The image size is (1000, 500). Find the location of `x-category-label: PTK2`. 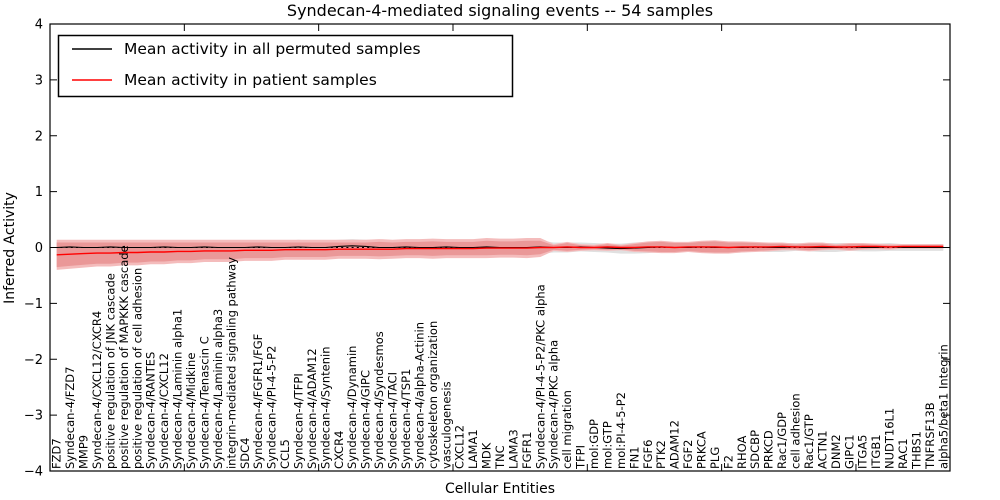

x-category-label: PTK2 is located at coordinates (661, 454).